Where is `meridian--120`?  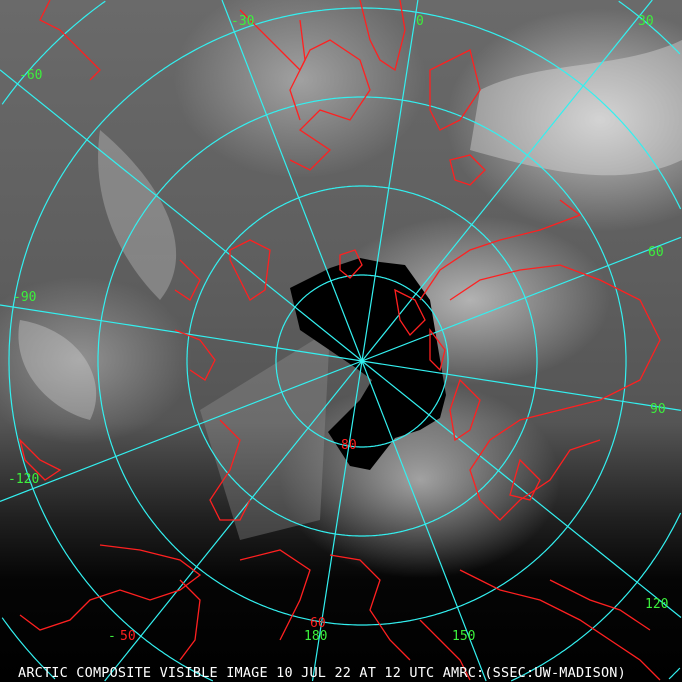
meridian--120 is located at coordinates (181, 431).